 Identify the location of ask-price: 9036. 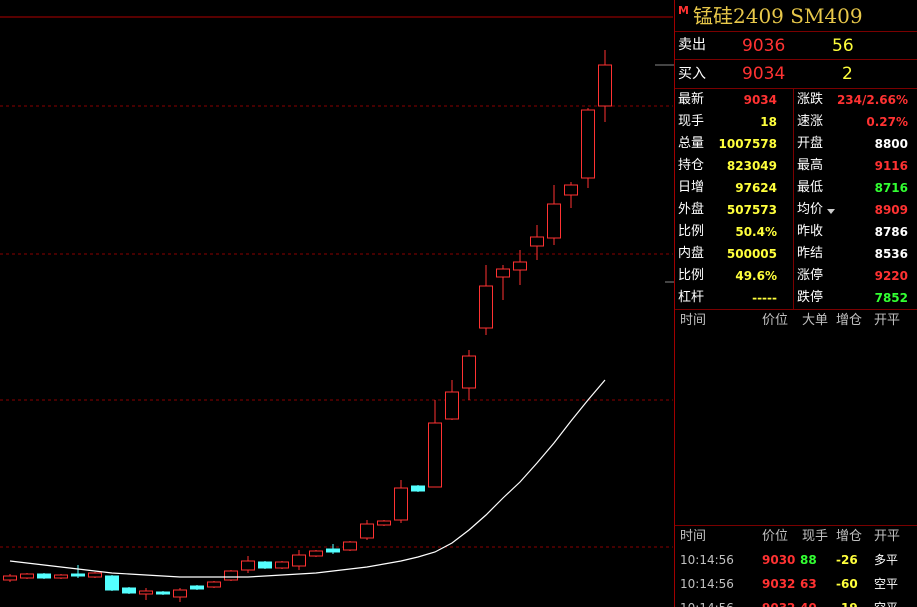
(764, 46).